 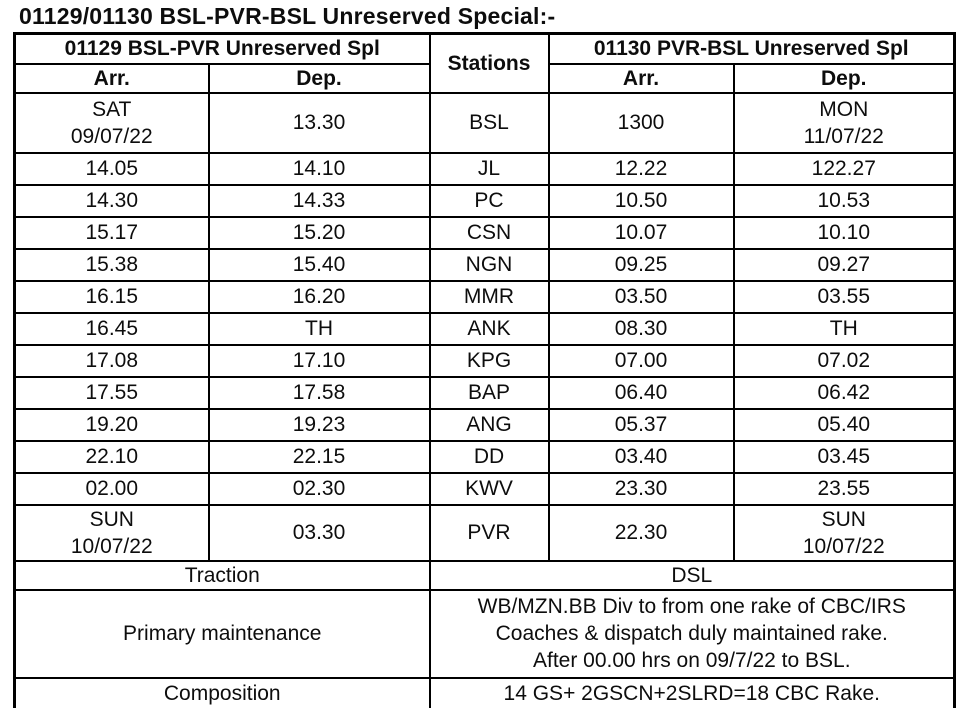 What do you see at coordinates (319, 168) in the screenshot?
I see `dep-outbound-cell: 14.10` at bounding box center [319, 168].